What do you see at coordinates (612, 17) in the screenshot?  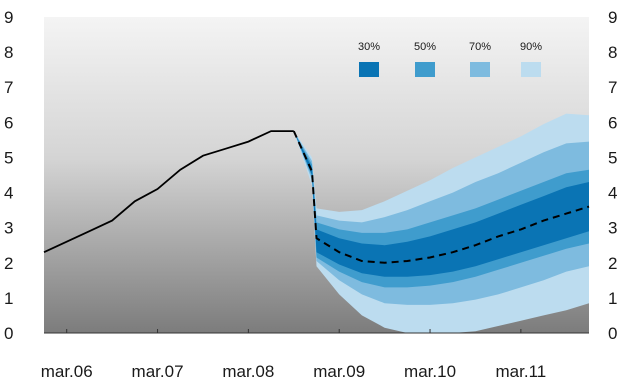 I see `y-tick-label-right: 9` at bounding box center [612, 17].